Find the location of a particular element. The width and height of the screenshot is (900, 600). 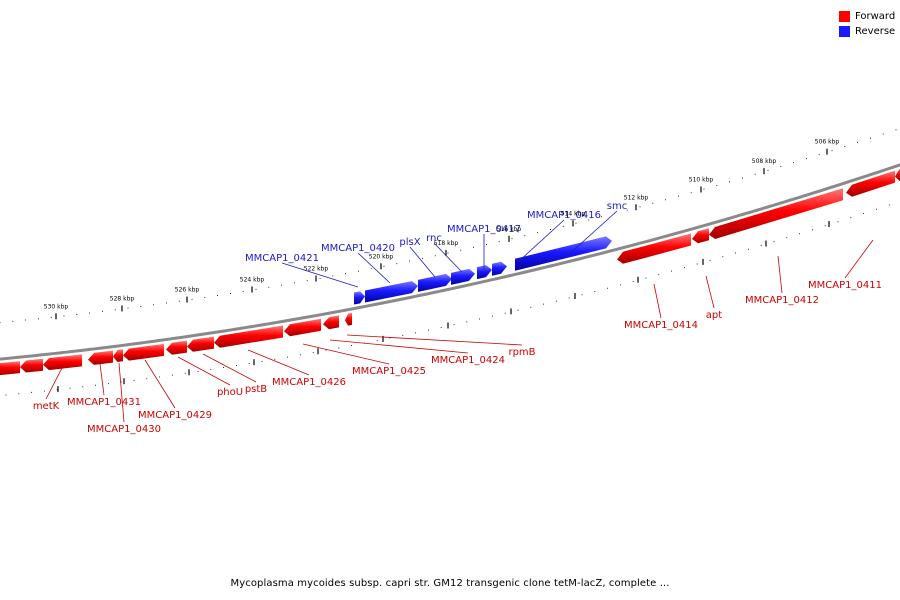

gene-label-g-0425: MMCAP1_0425 is located at coordinates (389, 371).